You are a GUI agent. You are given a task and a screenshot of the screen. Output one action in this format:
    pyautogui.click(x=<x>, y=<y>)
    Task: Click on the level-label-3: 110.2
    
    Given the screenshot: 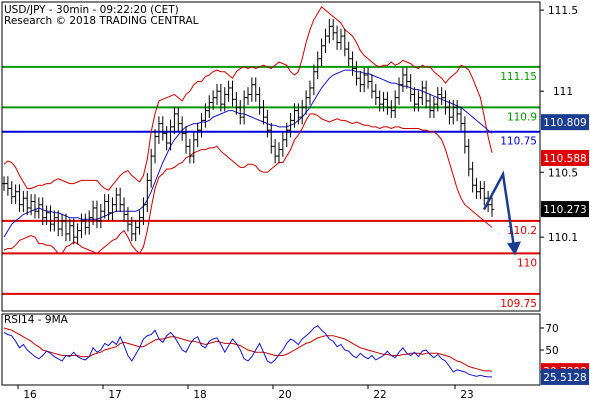 What is the action you would take?
    pyautogui.click(x=522, y=231)
    